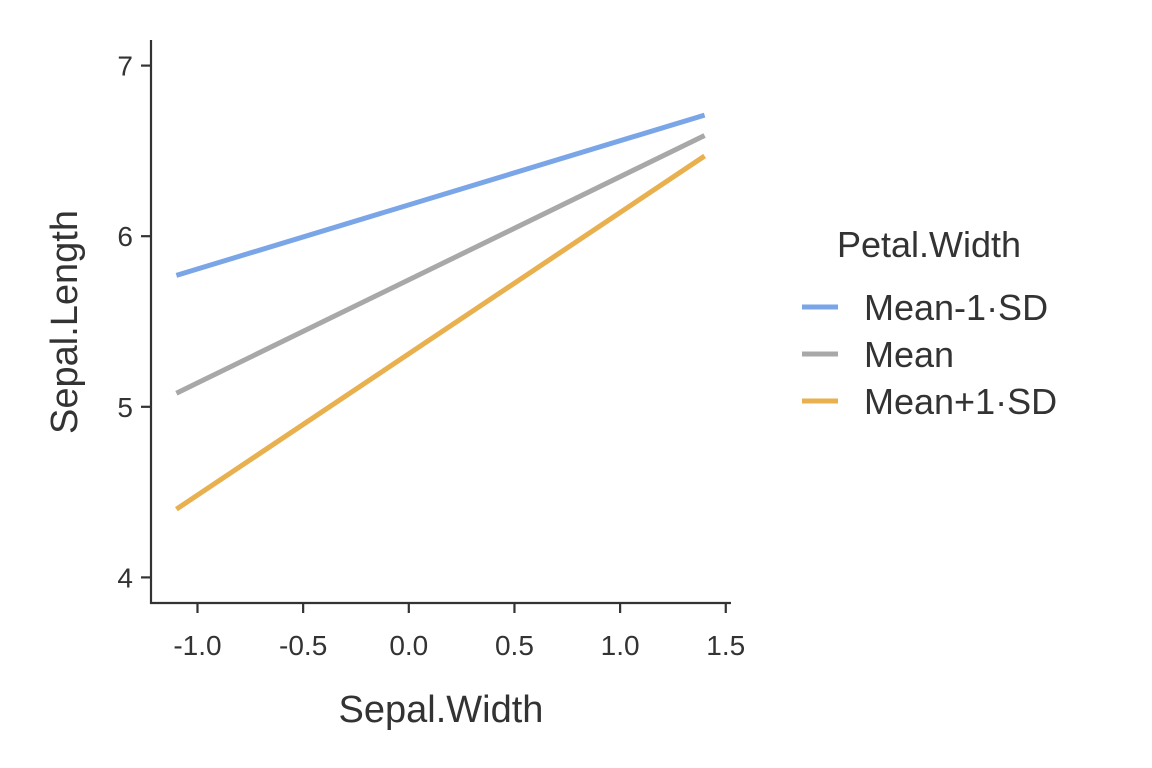 The width and height of the screenshot is (1152, 768). I want to click on x-tick-label: 1.5, so click(725, 645).